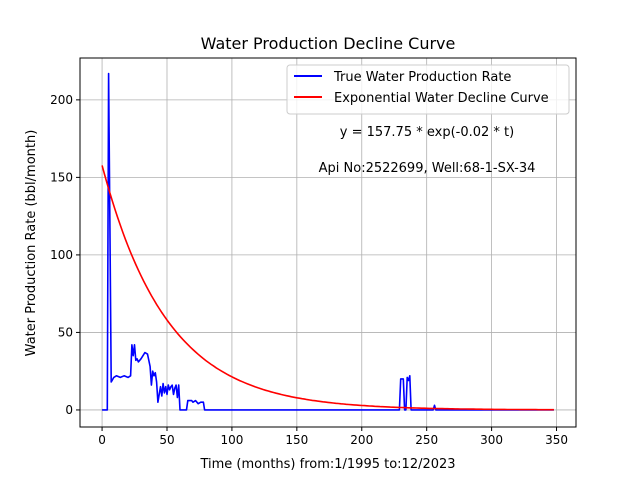 Image resolution: width=640 pixels, height=480 pixels. Describe the element at coordinates (427, 132) in the screenshot. I see `equation-annotation: y = 157.75 * exp(-0.02 * t)` at that location.